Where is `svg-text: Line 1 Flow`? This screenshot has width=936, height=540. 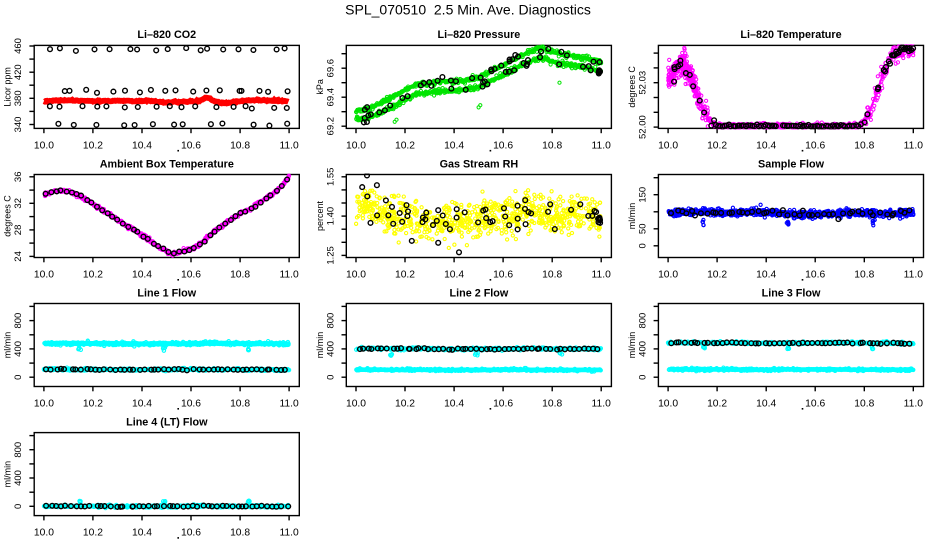 svg-text: Line 1 Flow is located at coordinates (166, 293).